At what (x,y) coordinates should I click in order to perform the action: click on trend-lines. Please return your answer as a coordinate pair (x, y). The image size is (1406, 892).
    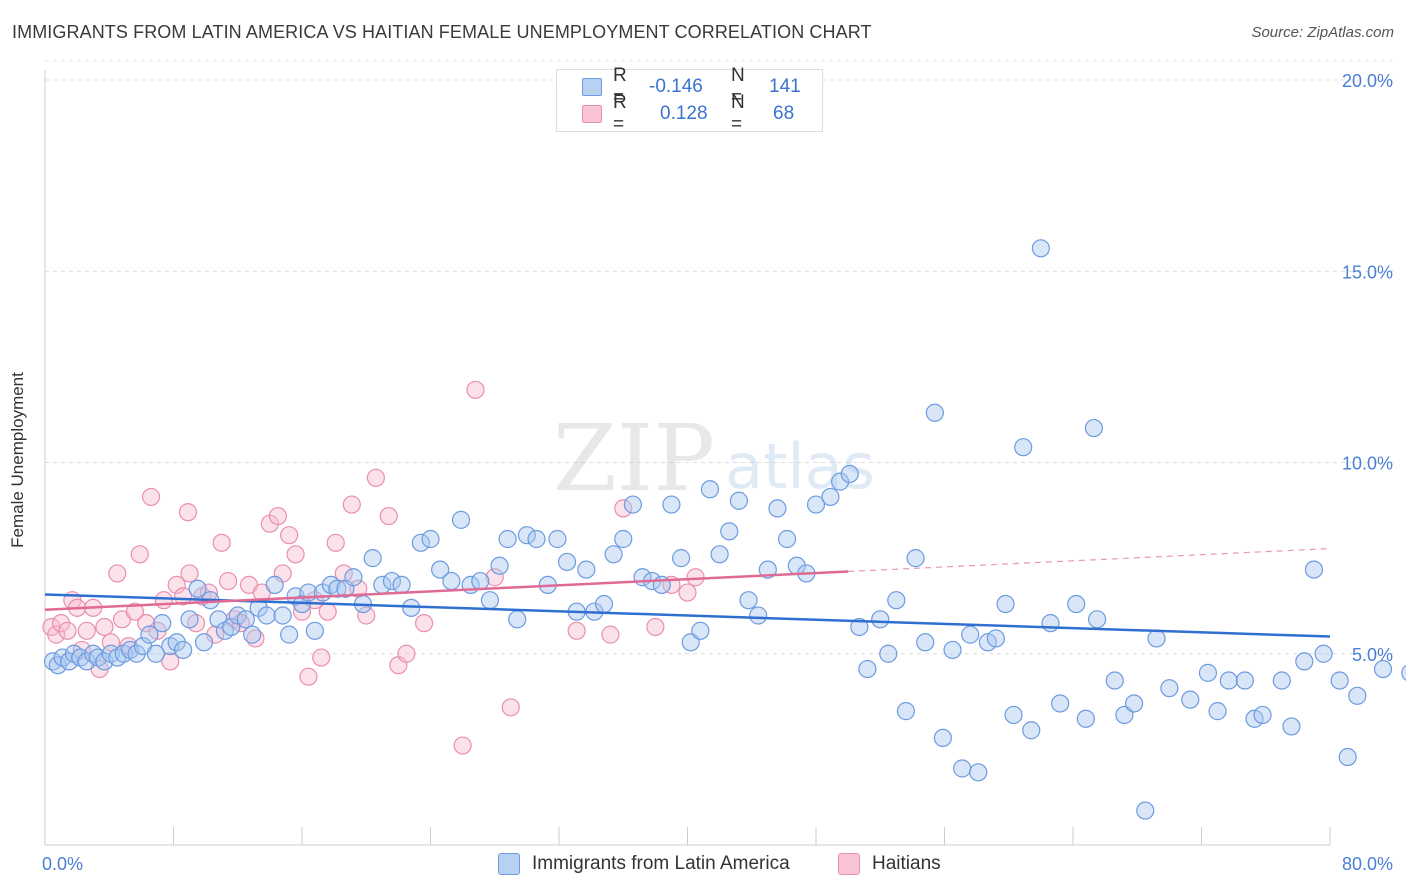
    Looking at the image, I should click on (687, 592).